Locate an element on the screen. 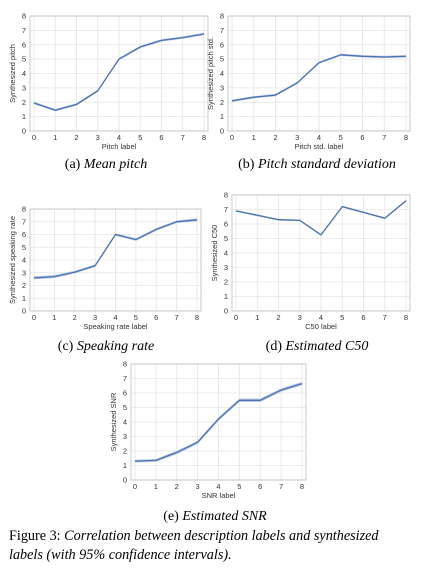 The height and width of the screenshot is (575, 423). subfigure-caption: (b) Pitch standard deviation is located at coordinates (317, 164).